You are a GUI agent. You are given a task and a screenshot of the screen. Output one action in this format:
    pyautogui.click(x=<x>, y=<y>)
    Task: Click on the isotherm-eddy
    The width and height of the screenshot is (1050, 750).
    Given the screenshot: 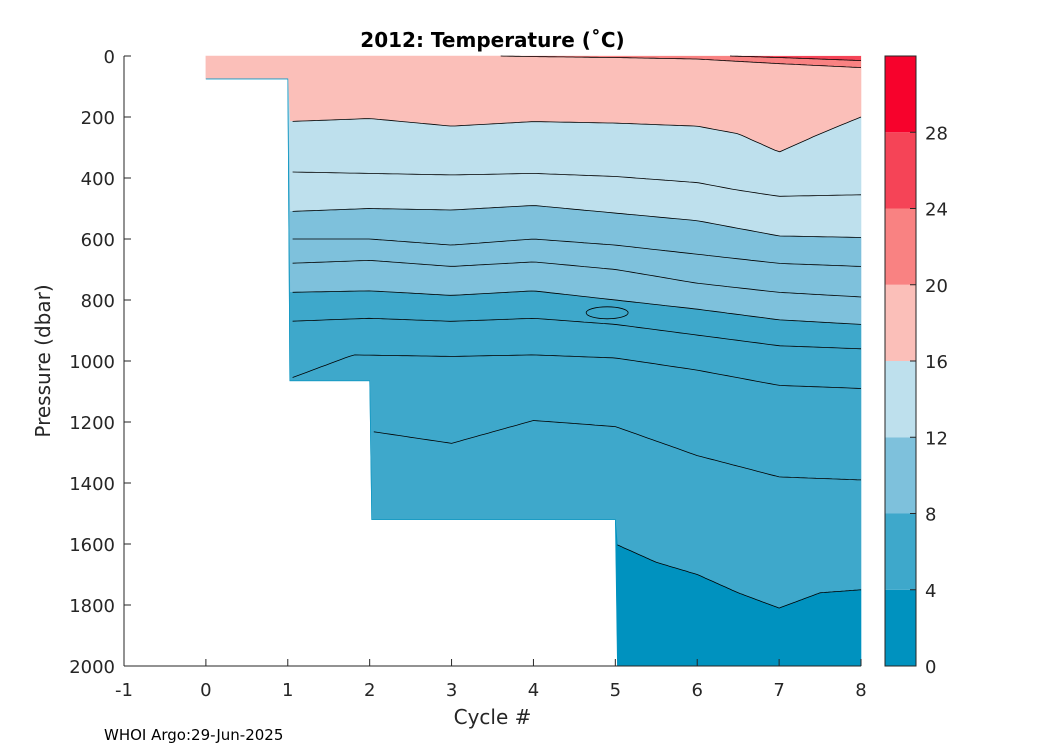 What is the action you would take?
    pyautogui.click(x=607, y=313)
    